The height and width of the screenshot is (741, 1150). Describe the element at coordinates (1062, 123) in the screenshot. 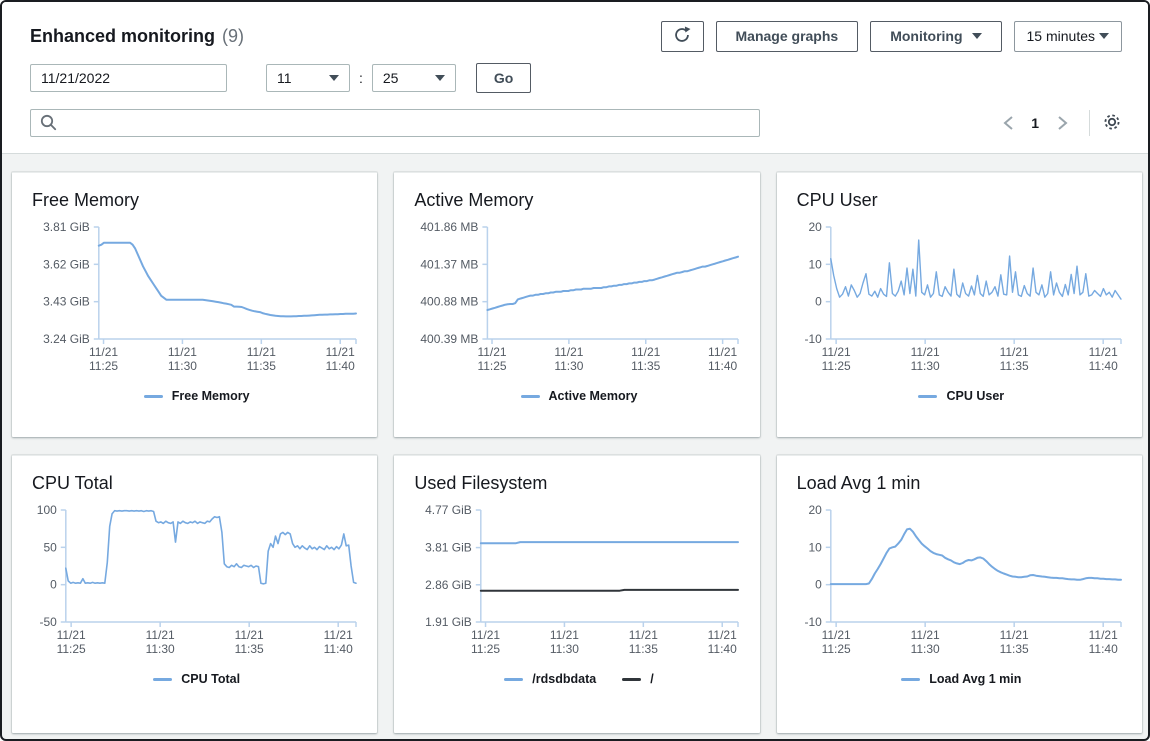

I see `next-page-button` at that location.